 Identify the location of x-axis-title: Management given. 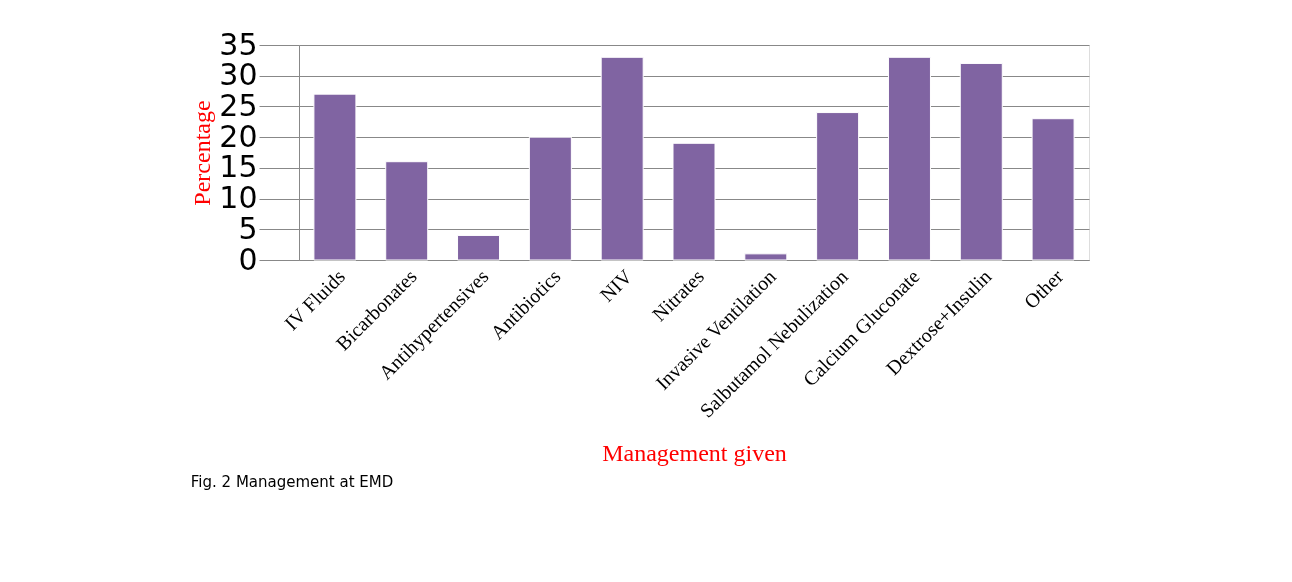
(694, 452).